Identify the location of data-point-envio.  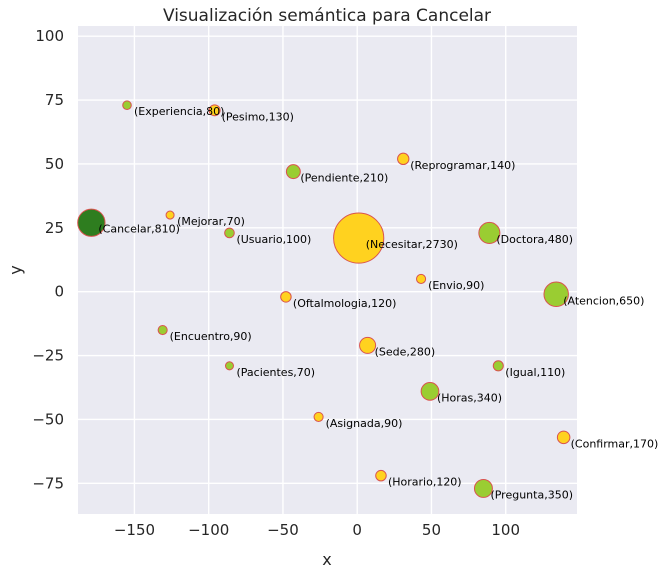
(421, 278).